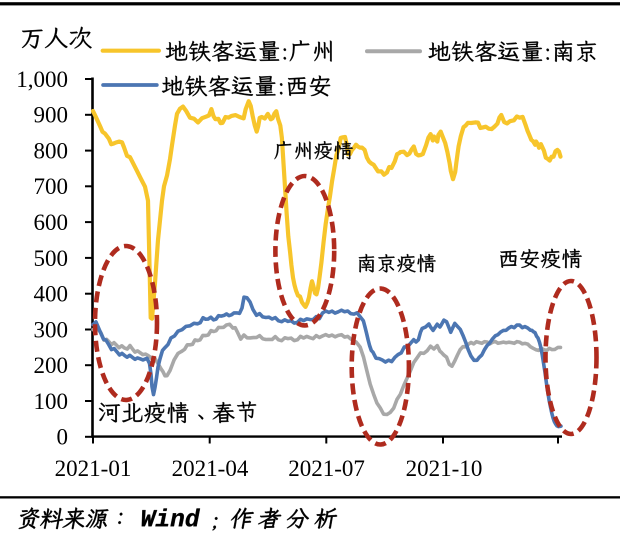  I want to click on svg-text: 200, so click(51, 365).